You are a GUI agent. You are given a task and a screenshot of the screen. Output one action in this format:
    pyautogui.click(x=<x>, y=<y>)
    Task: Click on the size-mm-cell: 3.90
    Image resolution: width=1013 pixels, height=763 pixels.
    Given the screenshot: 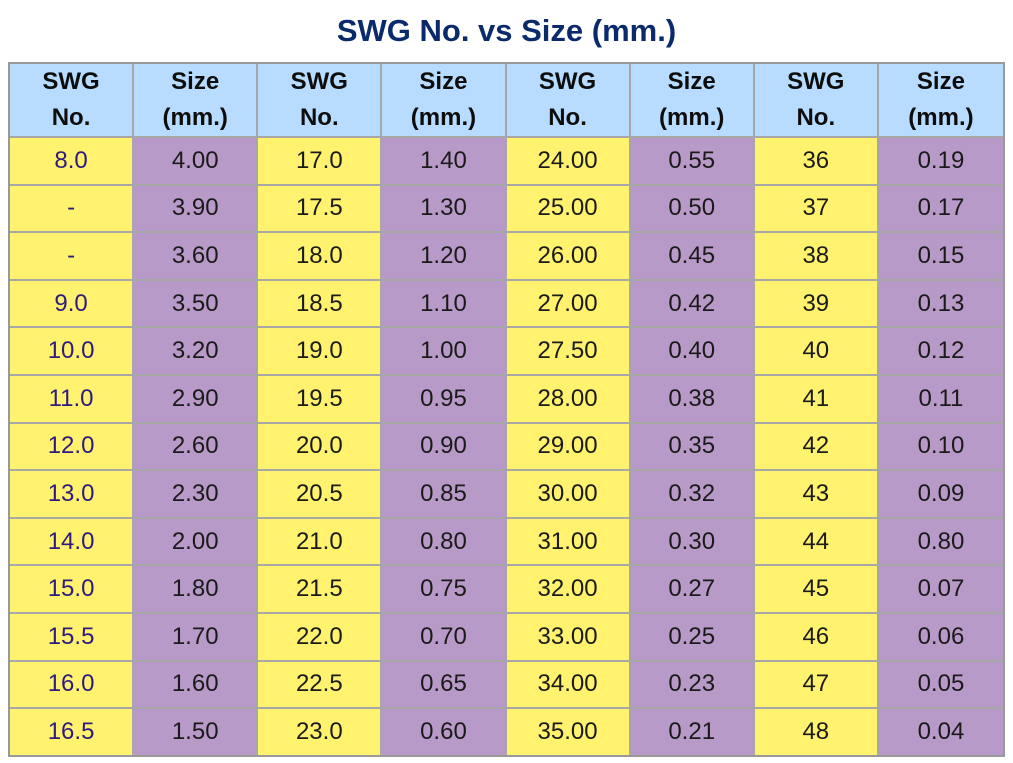 What is the action you would take?
    pyautogui.click(x=196, y=209)
    